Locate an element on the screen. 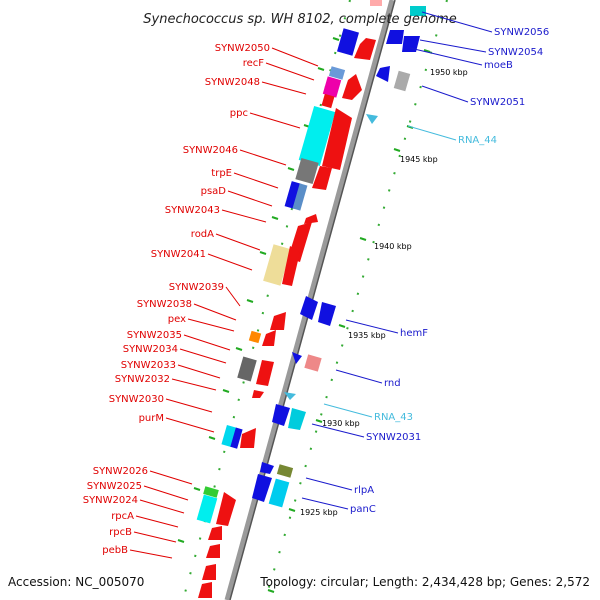 This screenshot has height=600, width=600. gene-label: SYNW2026 is located at coordinates (120, 471).